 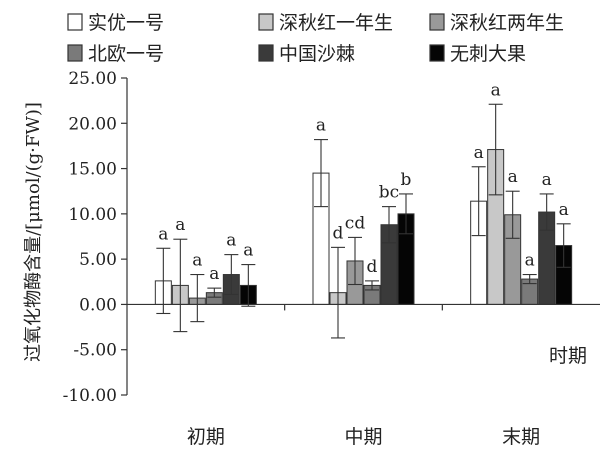 I want to click on y-tick-label: -5.00, so click(x=95, y=351).